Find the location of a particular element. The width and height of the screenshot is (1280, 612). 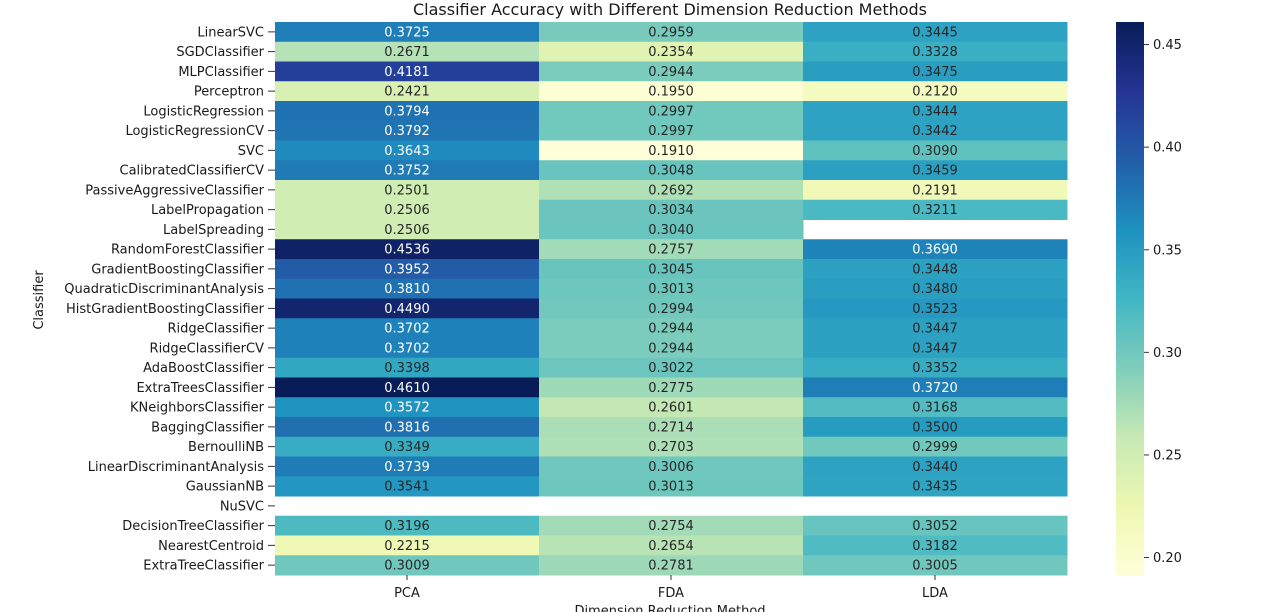

cell-value-label: 0.3352 is located at coordinates (935, 368).